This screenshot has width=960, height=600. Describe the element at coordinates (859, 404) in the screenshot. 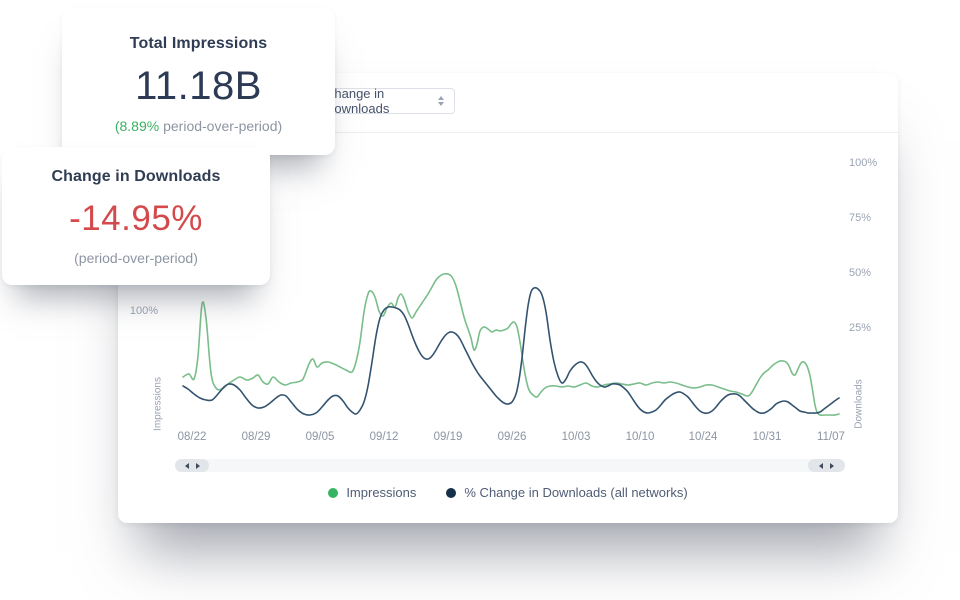

I see `y-axis-title-downloads: Downloads` at that location.